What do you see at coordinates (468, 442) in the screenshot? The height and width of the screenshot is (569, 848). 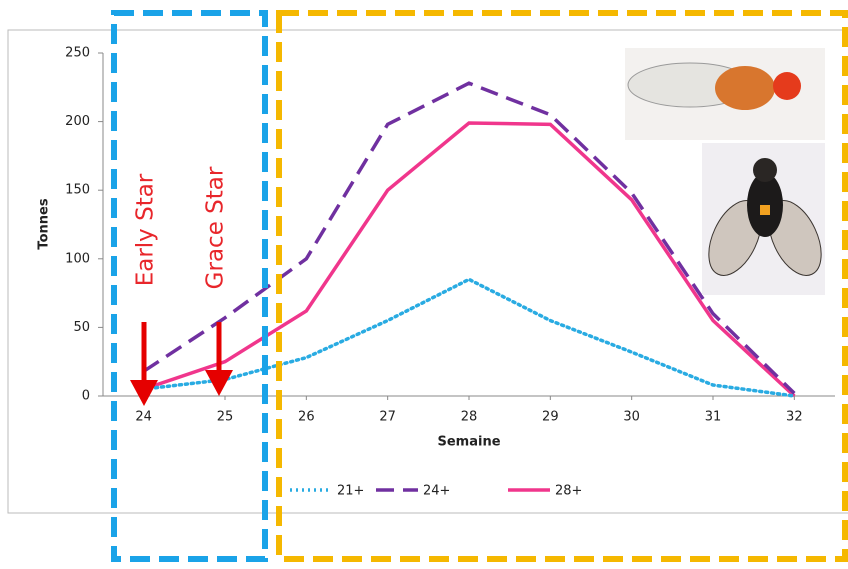 I see `x-axis-label: Semaine` at bounding box center [468, 442].